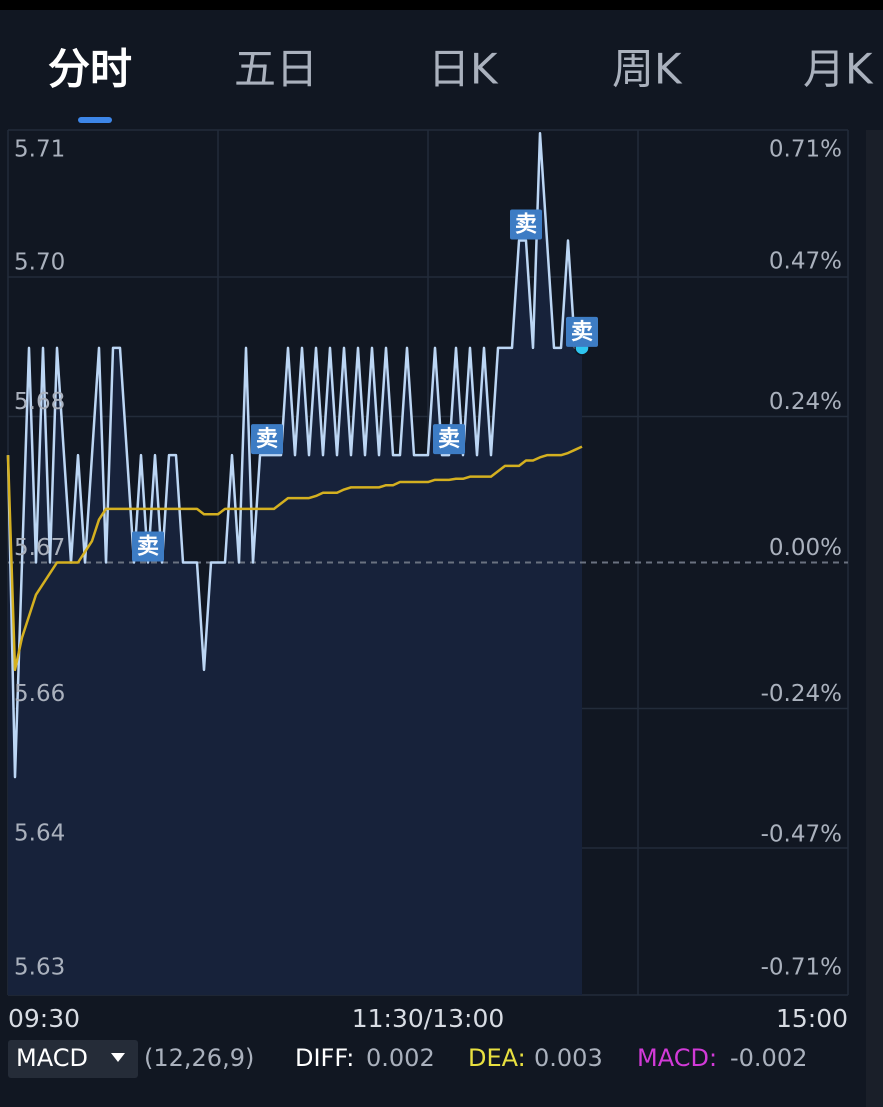  Describe the element at coordinates (677, 1058) in the screenshot. I see `macd-label: MACD:` at that location.